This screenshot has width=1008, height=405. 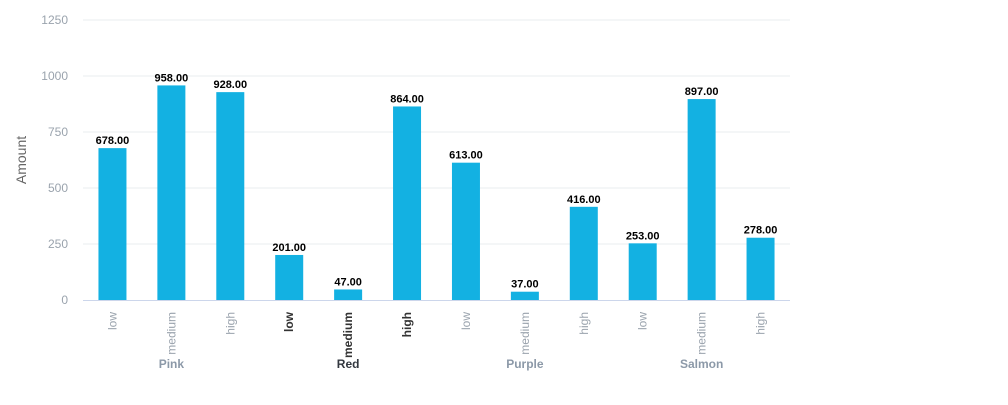 I want to click on group-label: Pink, so click(x=172, y=364).